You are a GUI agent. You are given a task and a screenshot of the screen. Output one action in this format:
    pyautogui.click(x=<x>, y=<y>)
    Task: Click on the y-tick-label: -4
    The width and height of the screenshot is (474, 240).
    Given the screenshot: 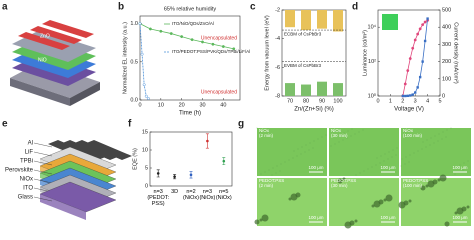 What is the action you would take?
    pyautogui.click(x=277, y=39)
    